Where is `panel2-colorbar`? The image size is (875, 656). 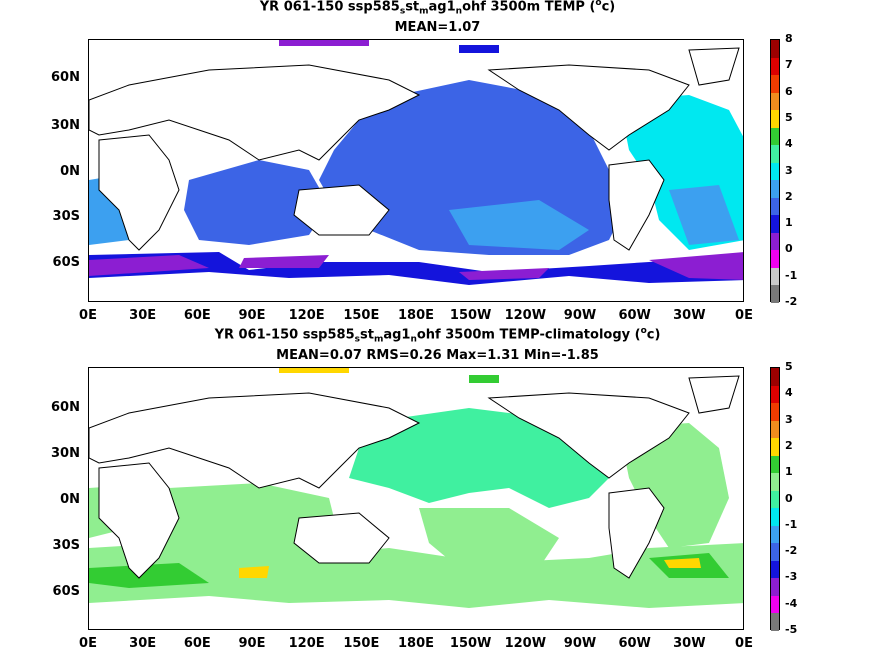
panel2-colorbar is located at coordinates (775, 499).